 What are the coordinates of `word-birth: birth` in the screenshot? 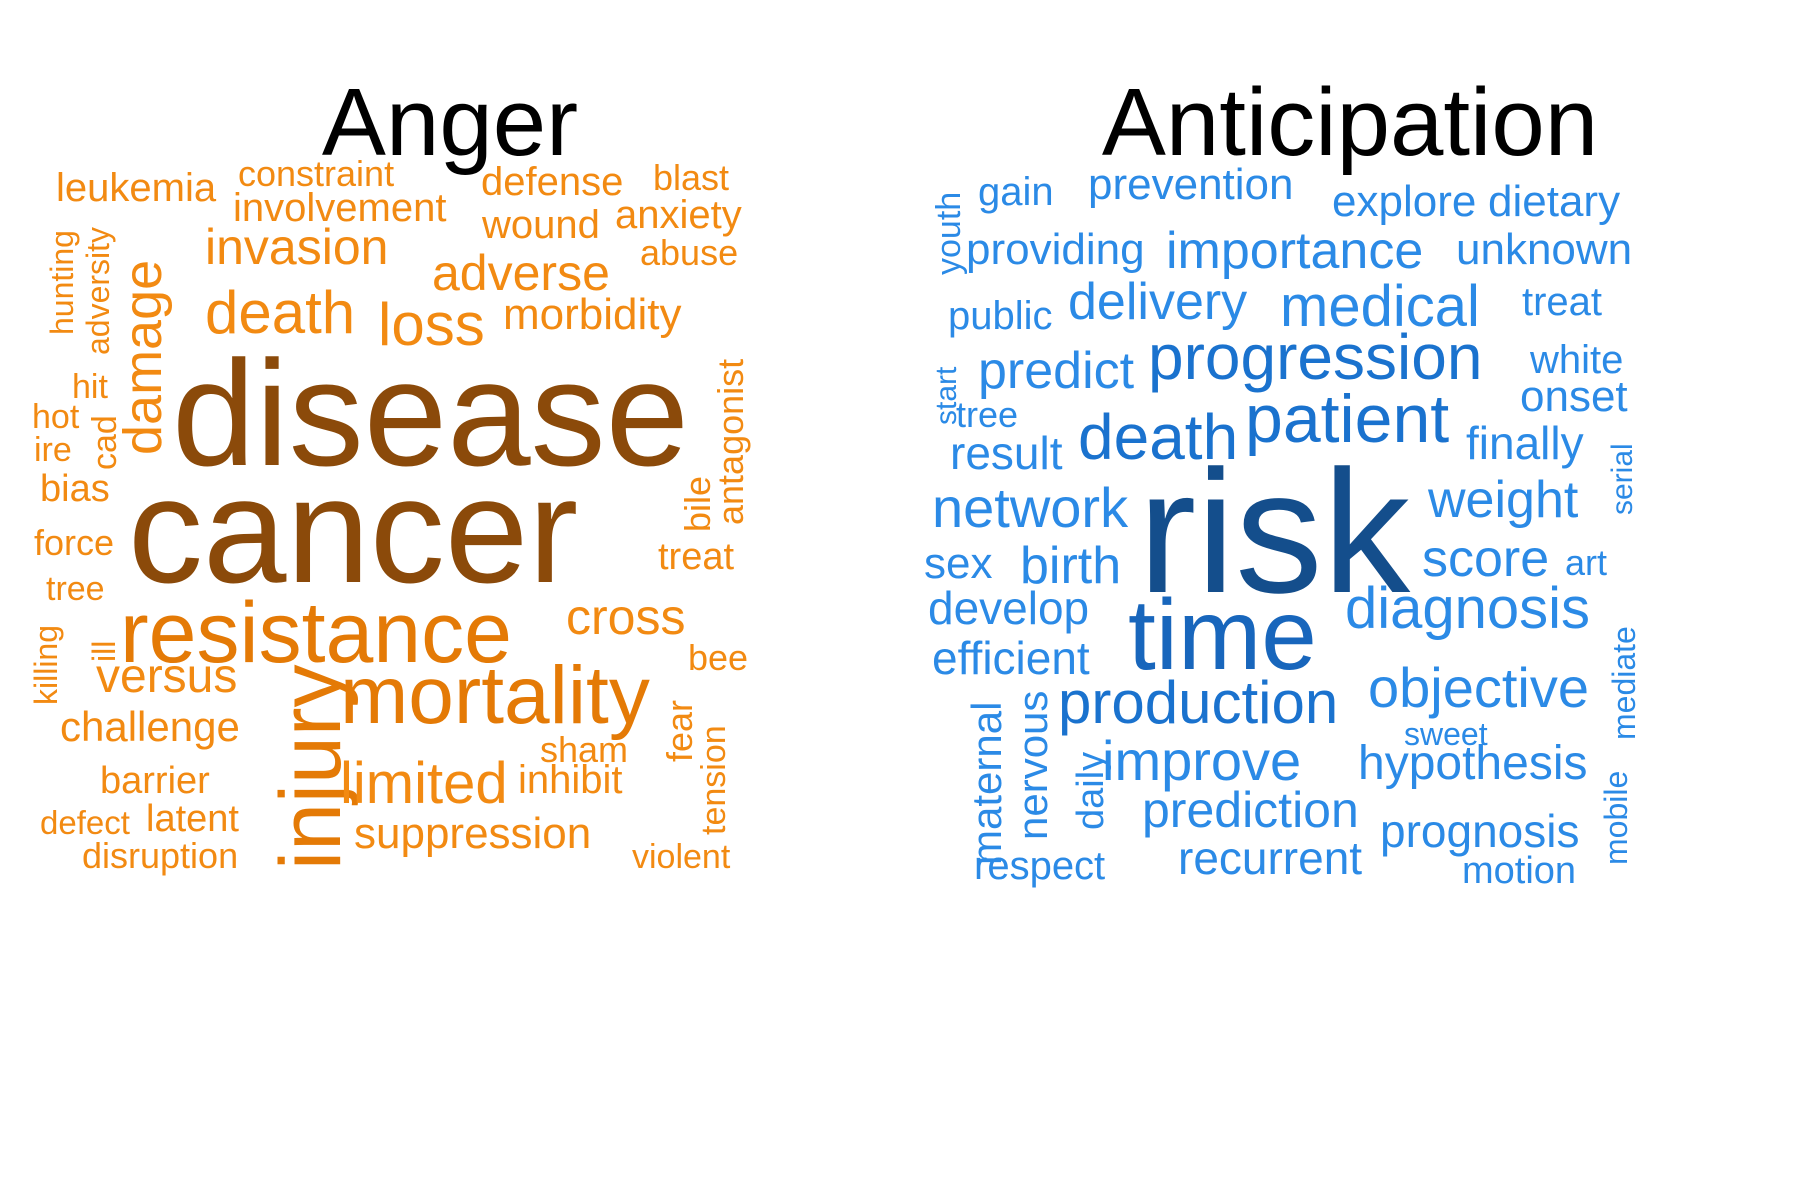 It's located at (1071, 566).